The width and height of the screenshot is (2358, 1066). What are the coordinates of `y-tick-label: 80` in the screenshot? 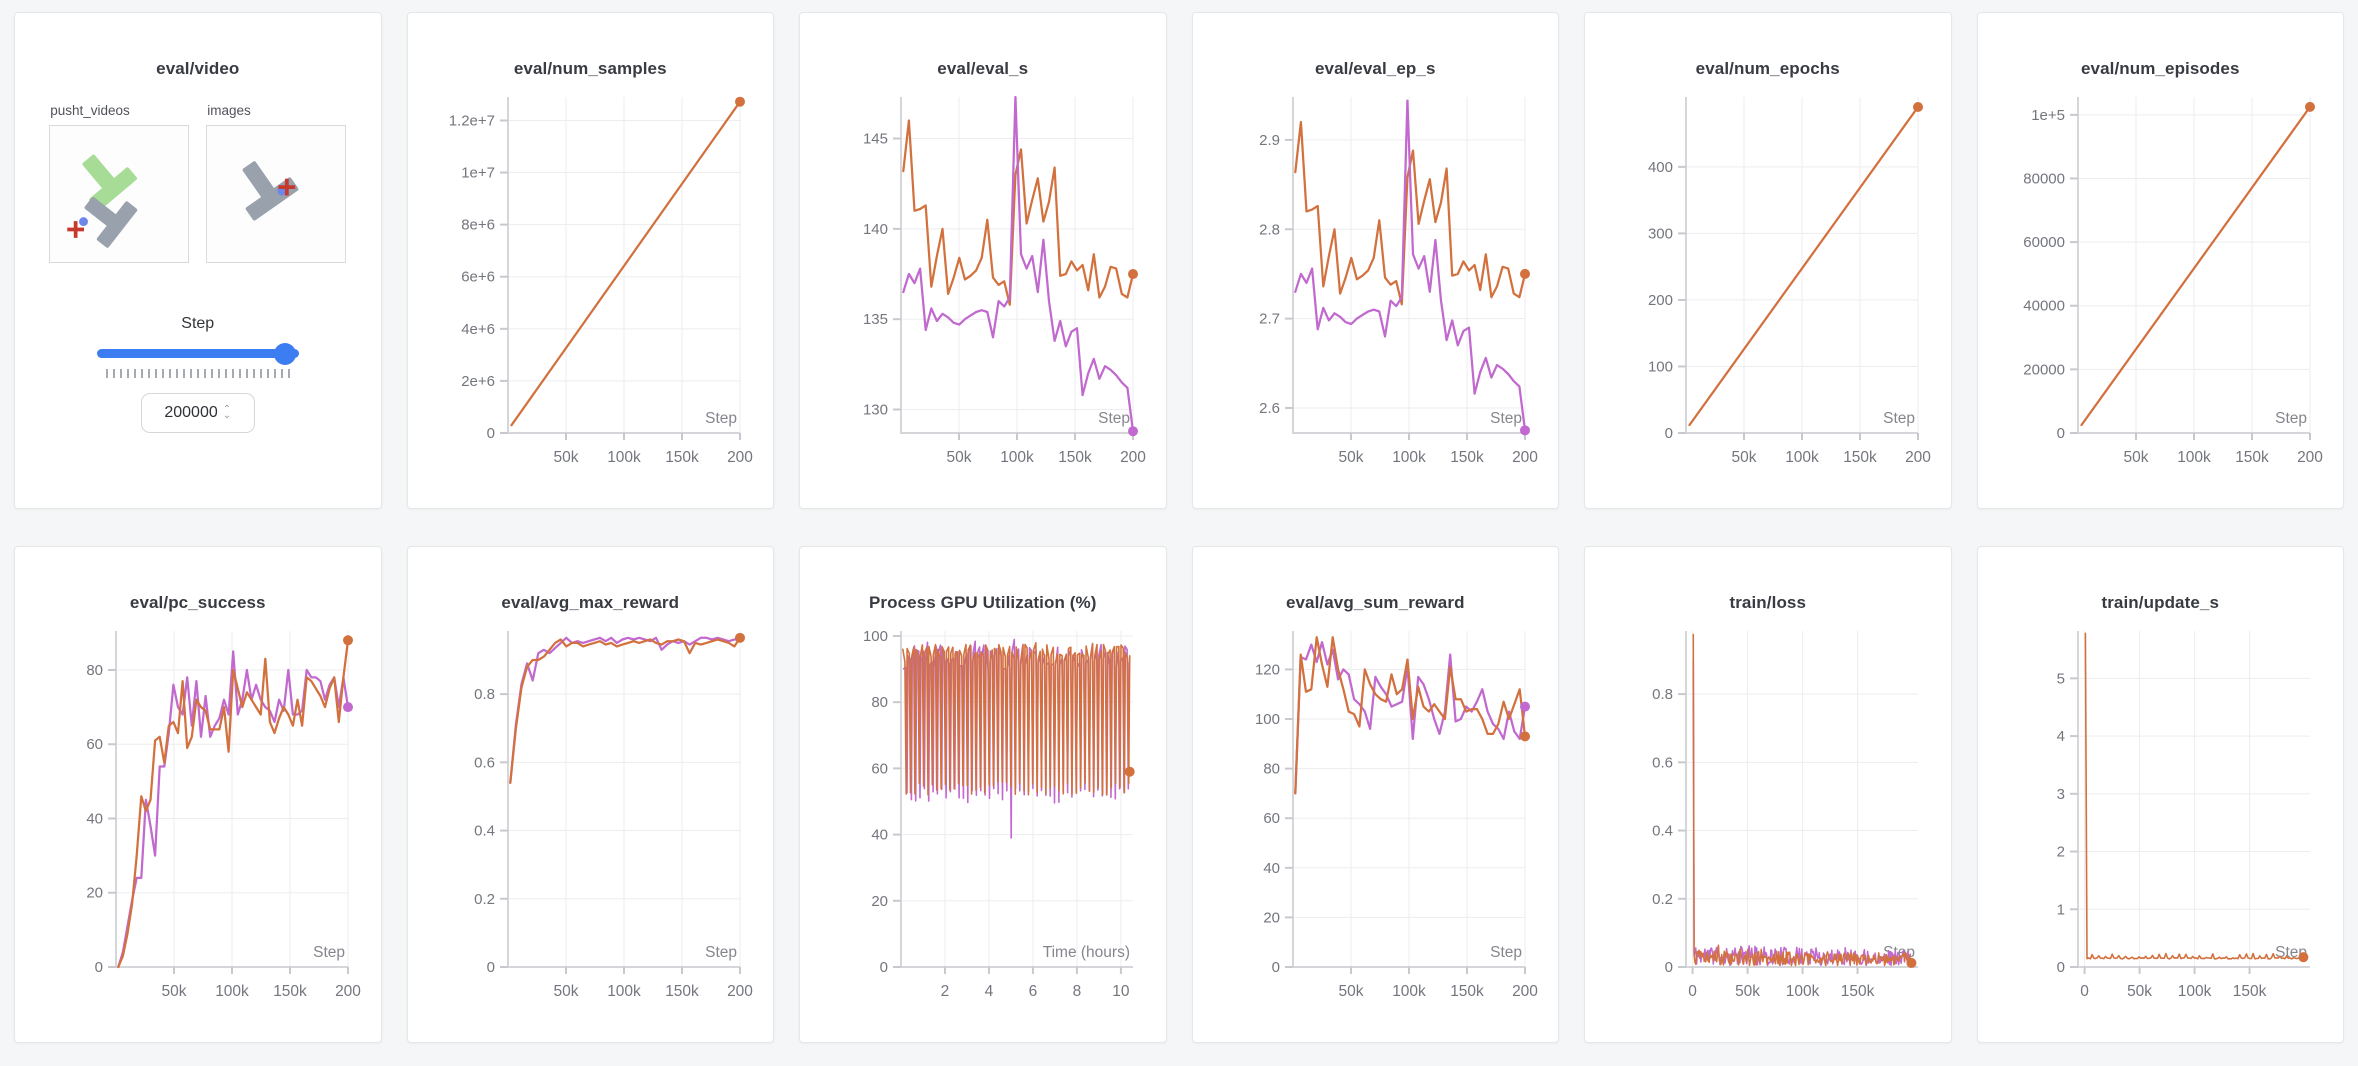 It's located at (879, 702).